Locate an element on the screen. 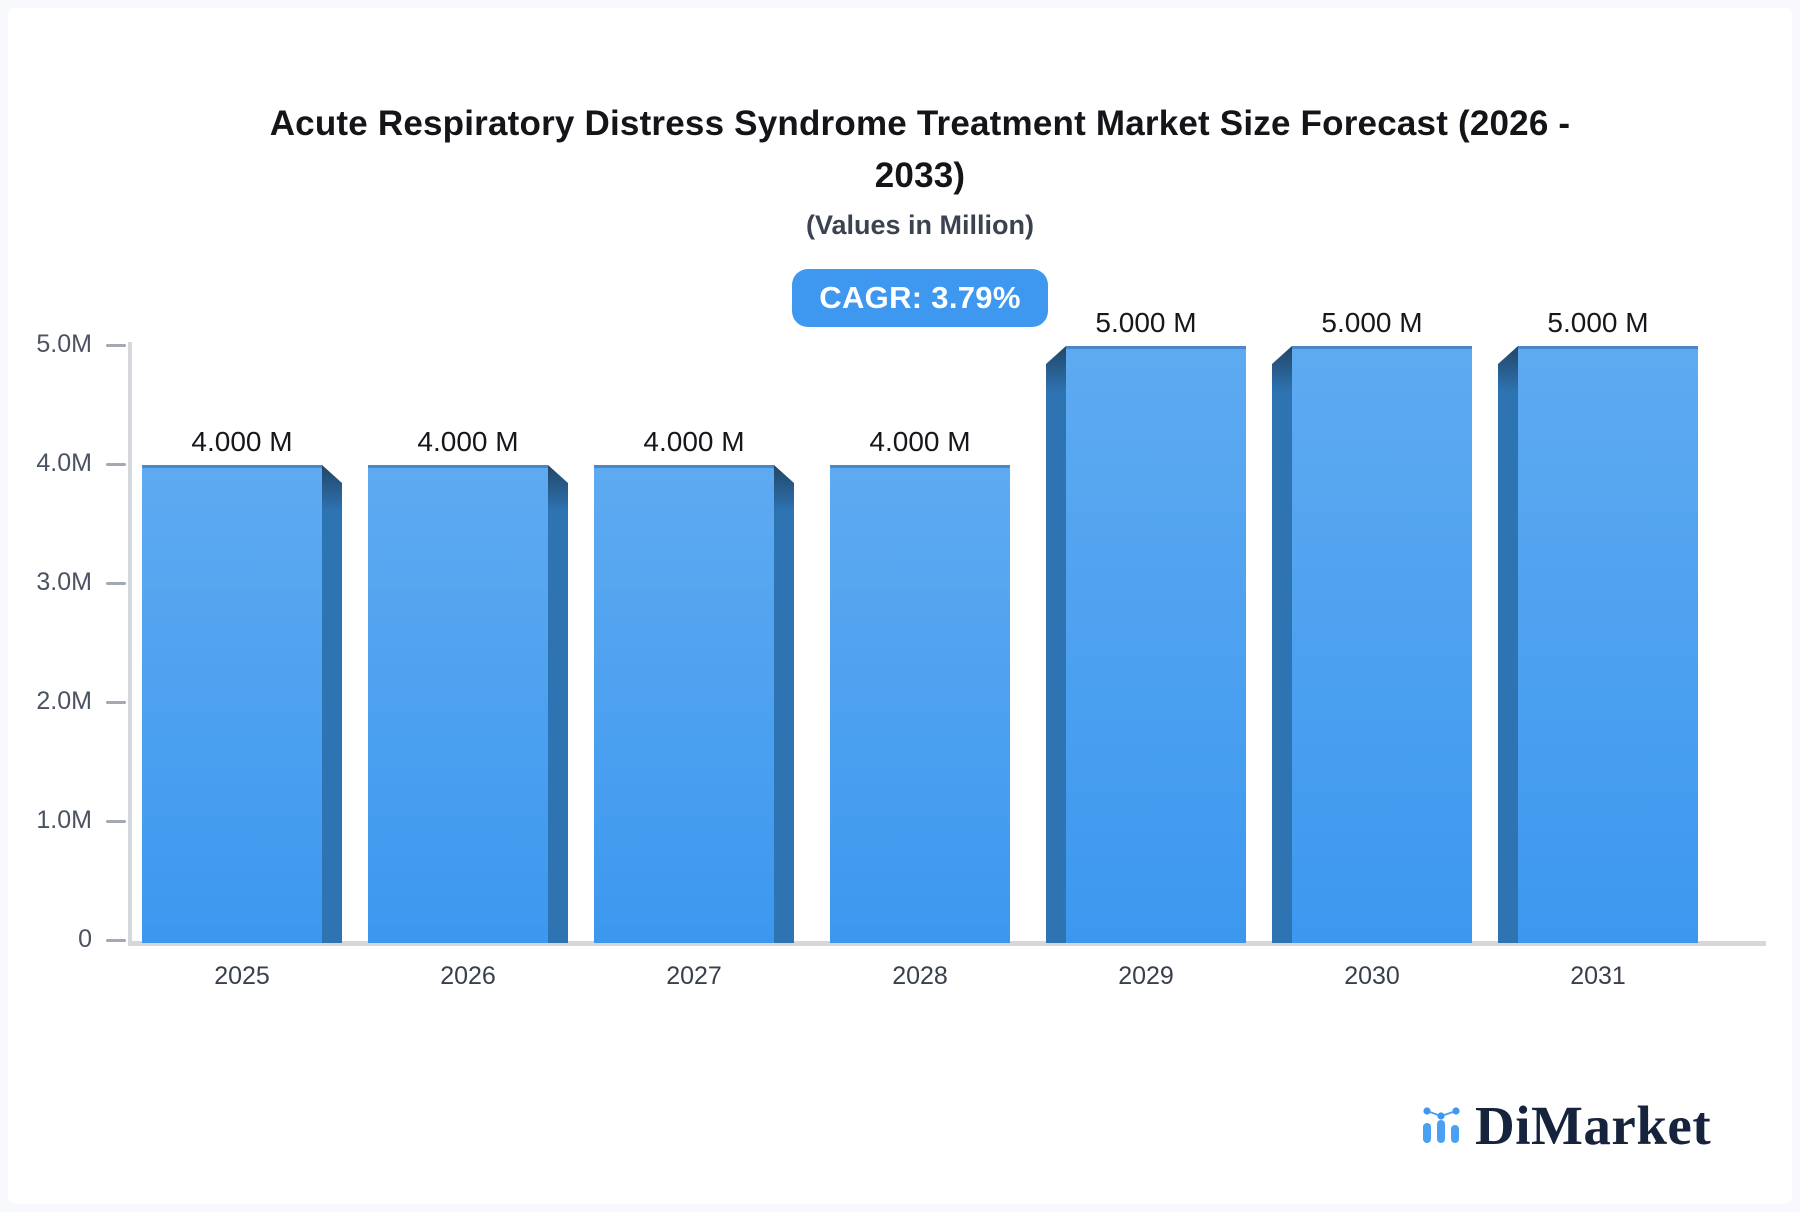 The height and width of the screenshot is (1212, 1800). y-tick-label: 5.0M is located at coordinates (64, 344).